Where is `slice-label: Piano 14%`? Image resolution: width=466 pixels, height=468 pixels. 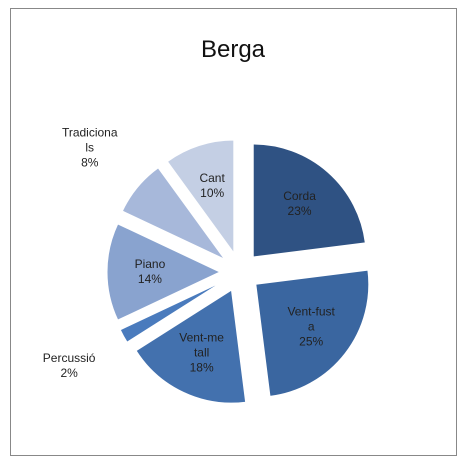 slice-label: Piano 14% is located at coordinates (150, 272).